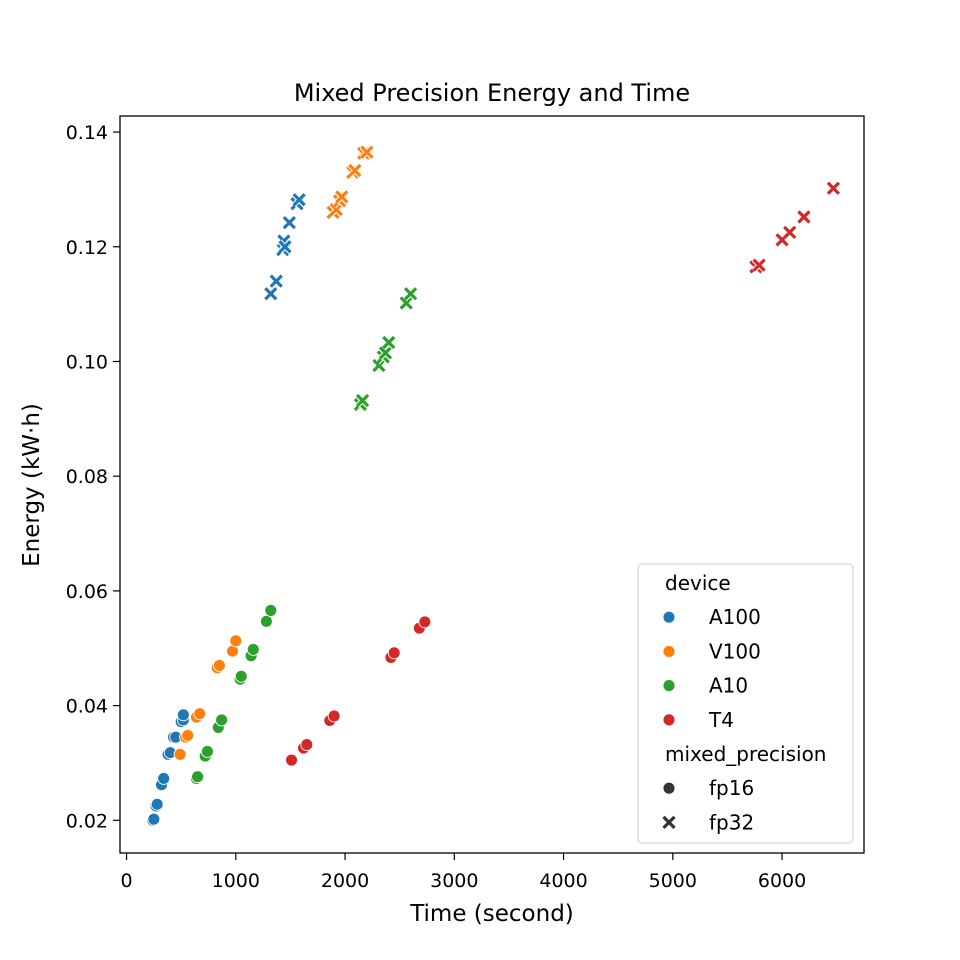 Image resolution: width=960 pixels, height=960 pixels. What do you see at coordinates (669, 617) in the screenshot?
I see `legend-marker-a100` at bounding box center [669, 617].